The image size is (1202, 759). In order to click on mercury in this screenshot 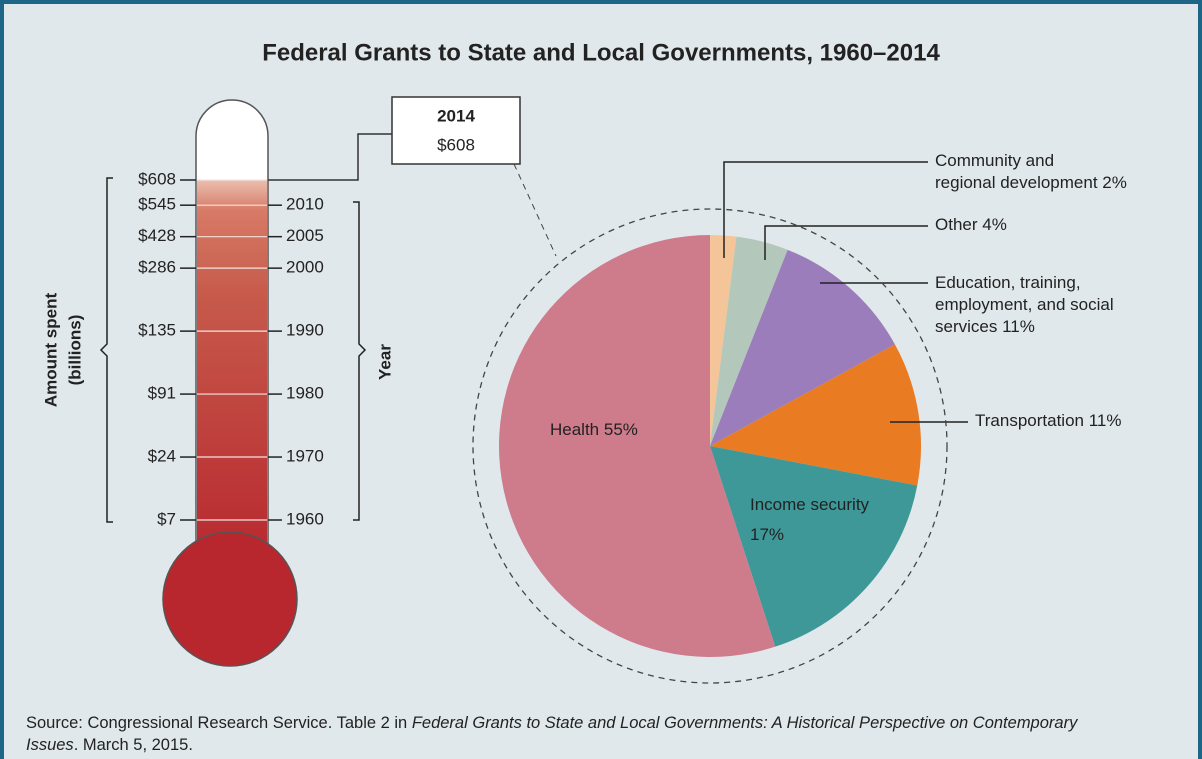, I will do `click(232, 375)`.